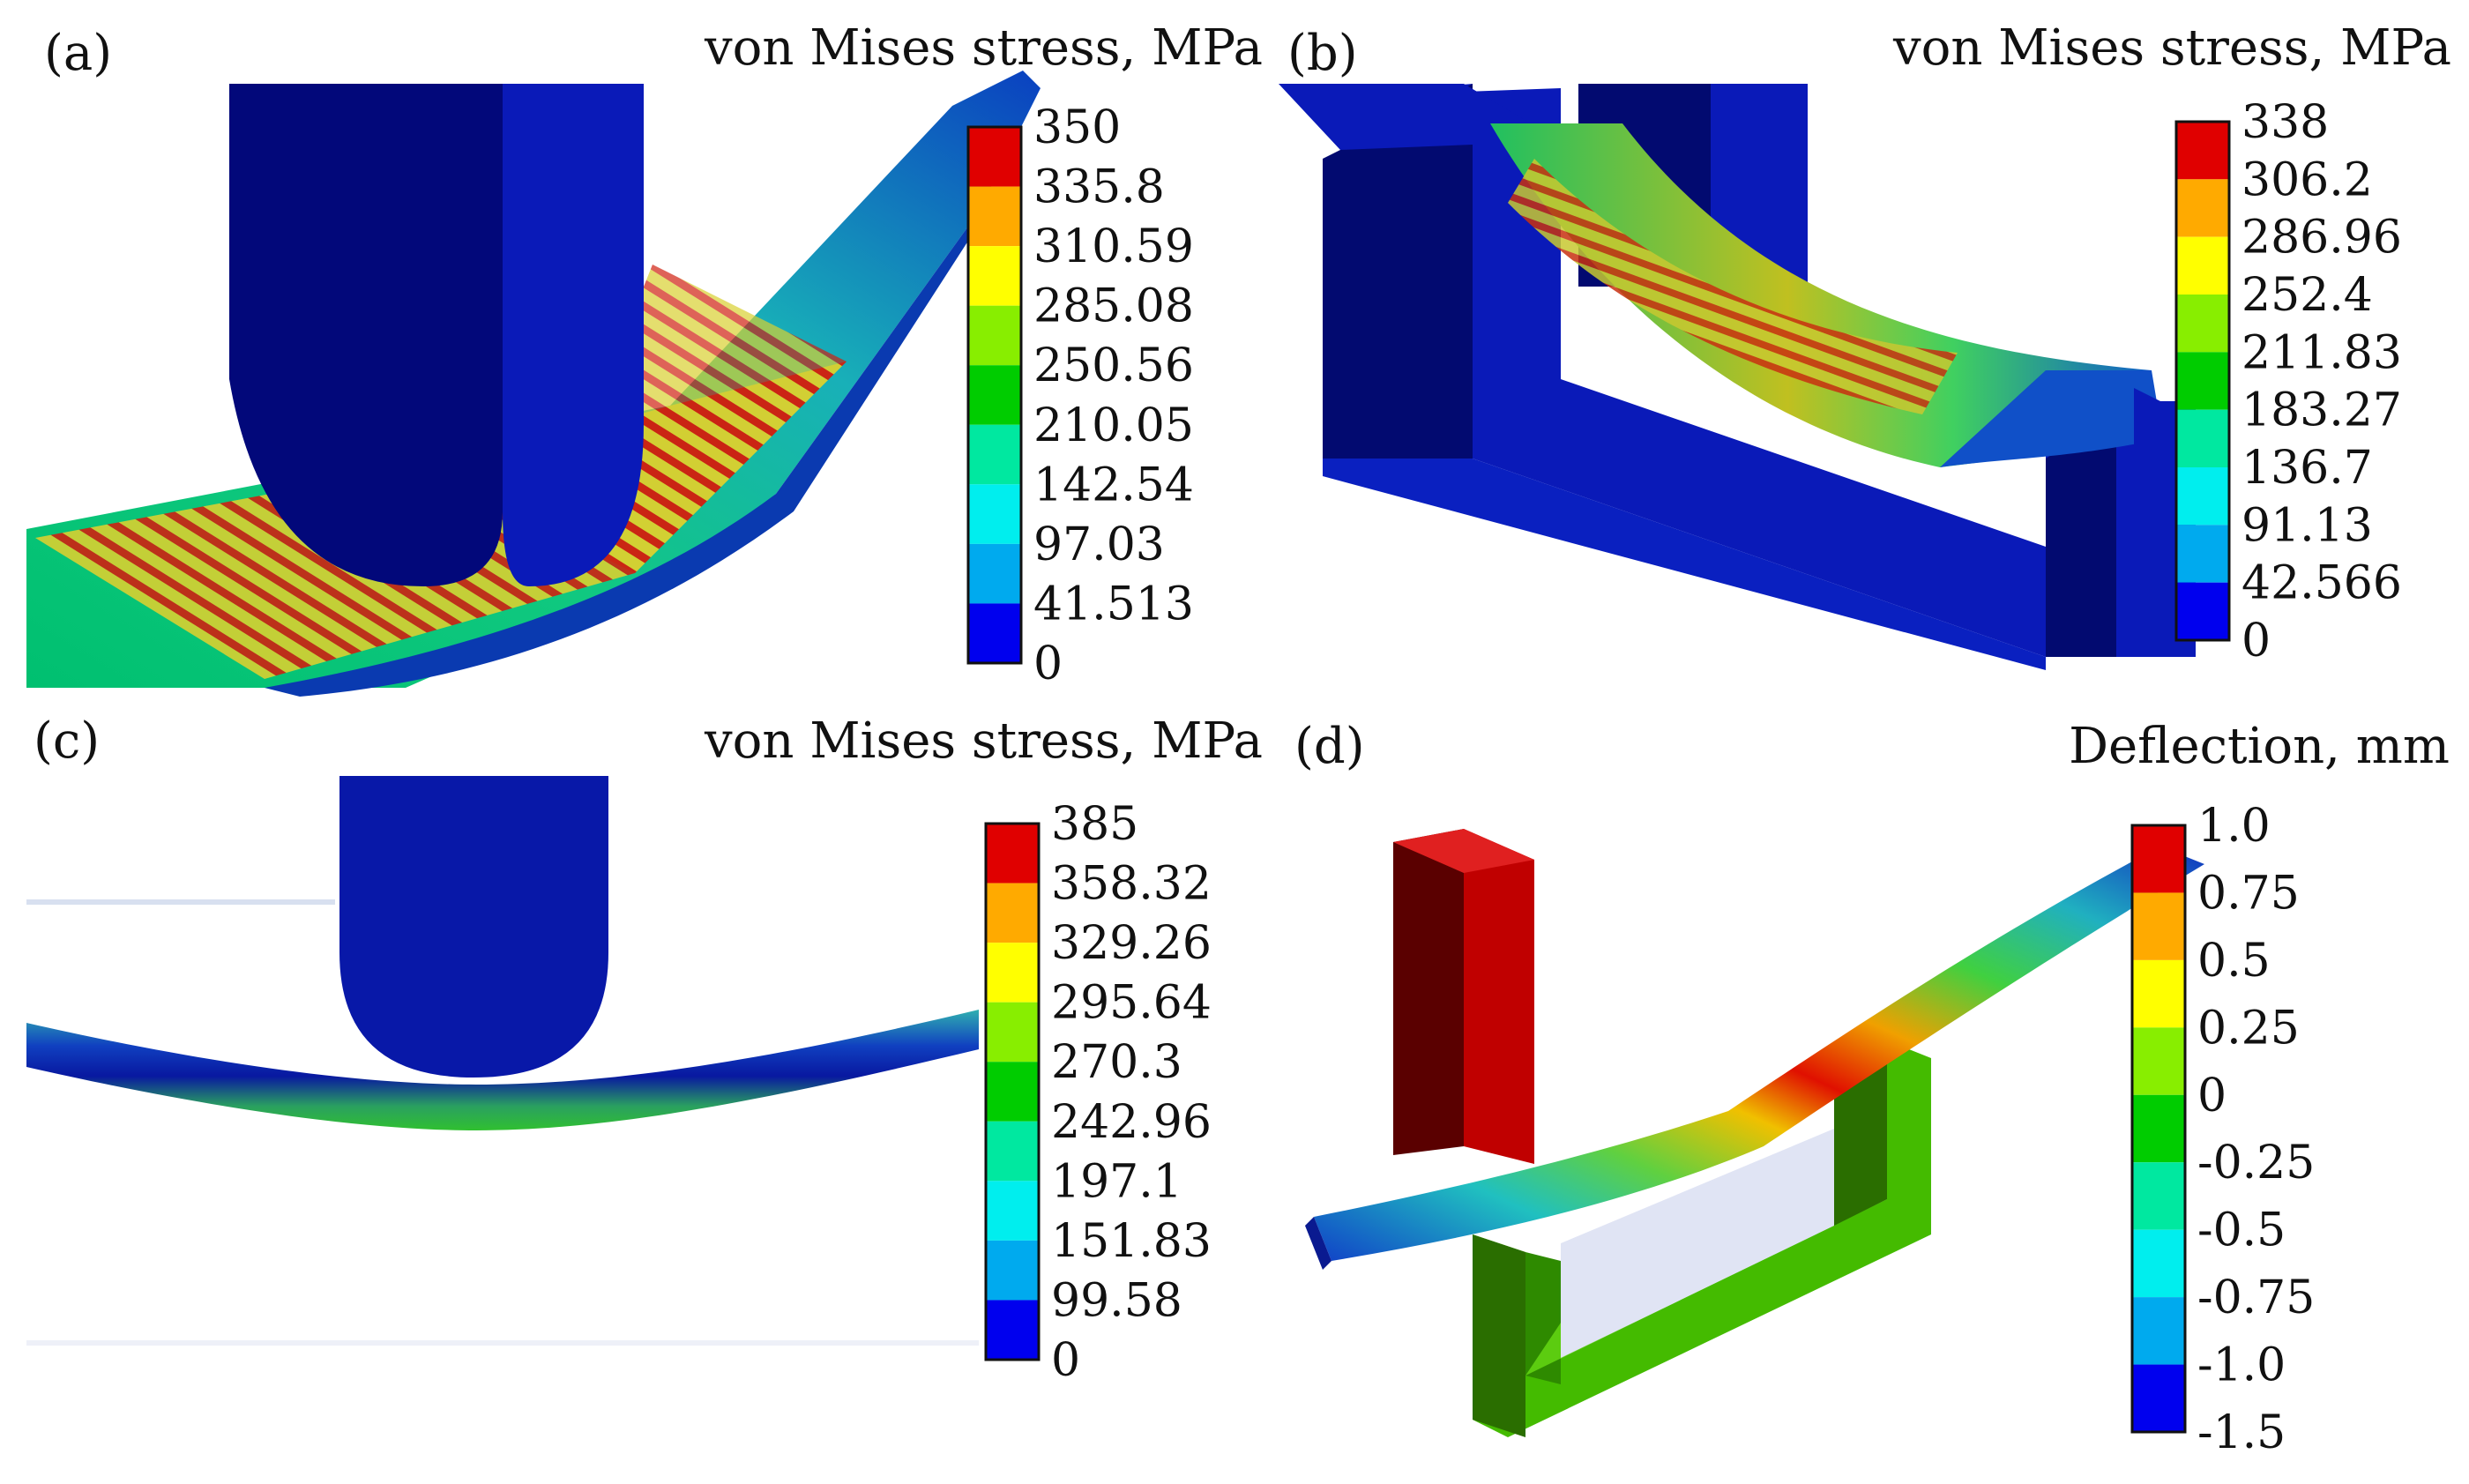 The width and height of the screenshot is (2469, 1484). Describe the element at coordinates (78, 53) in the screenshot. I see `panel-label-a: (a)` at that location.